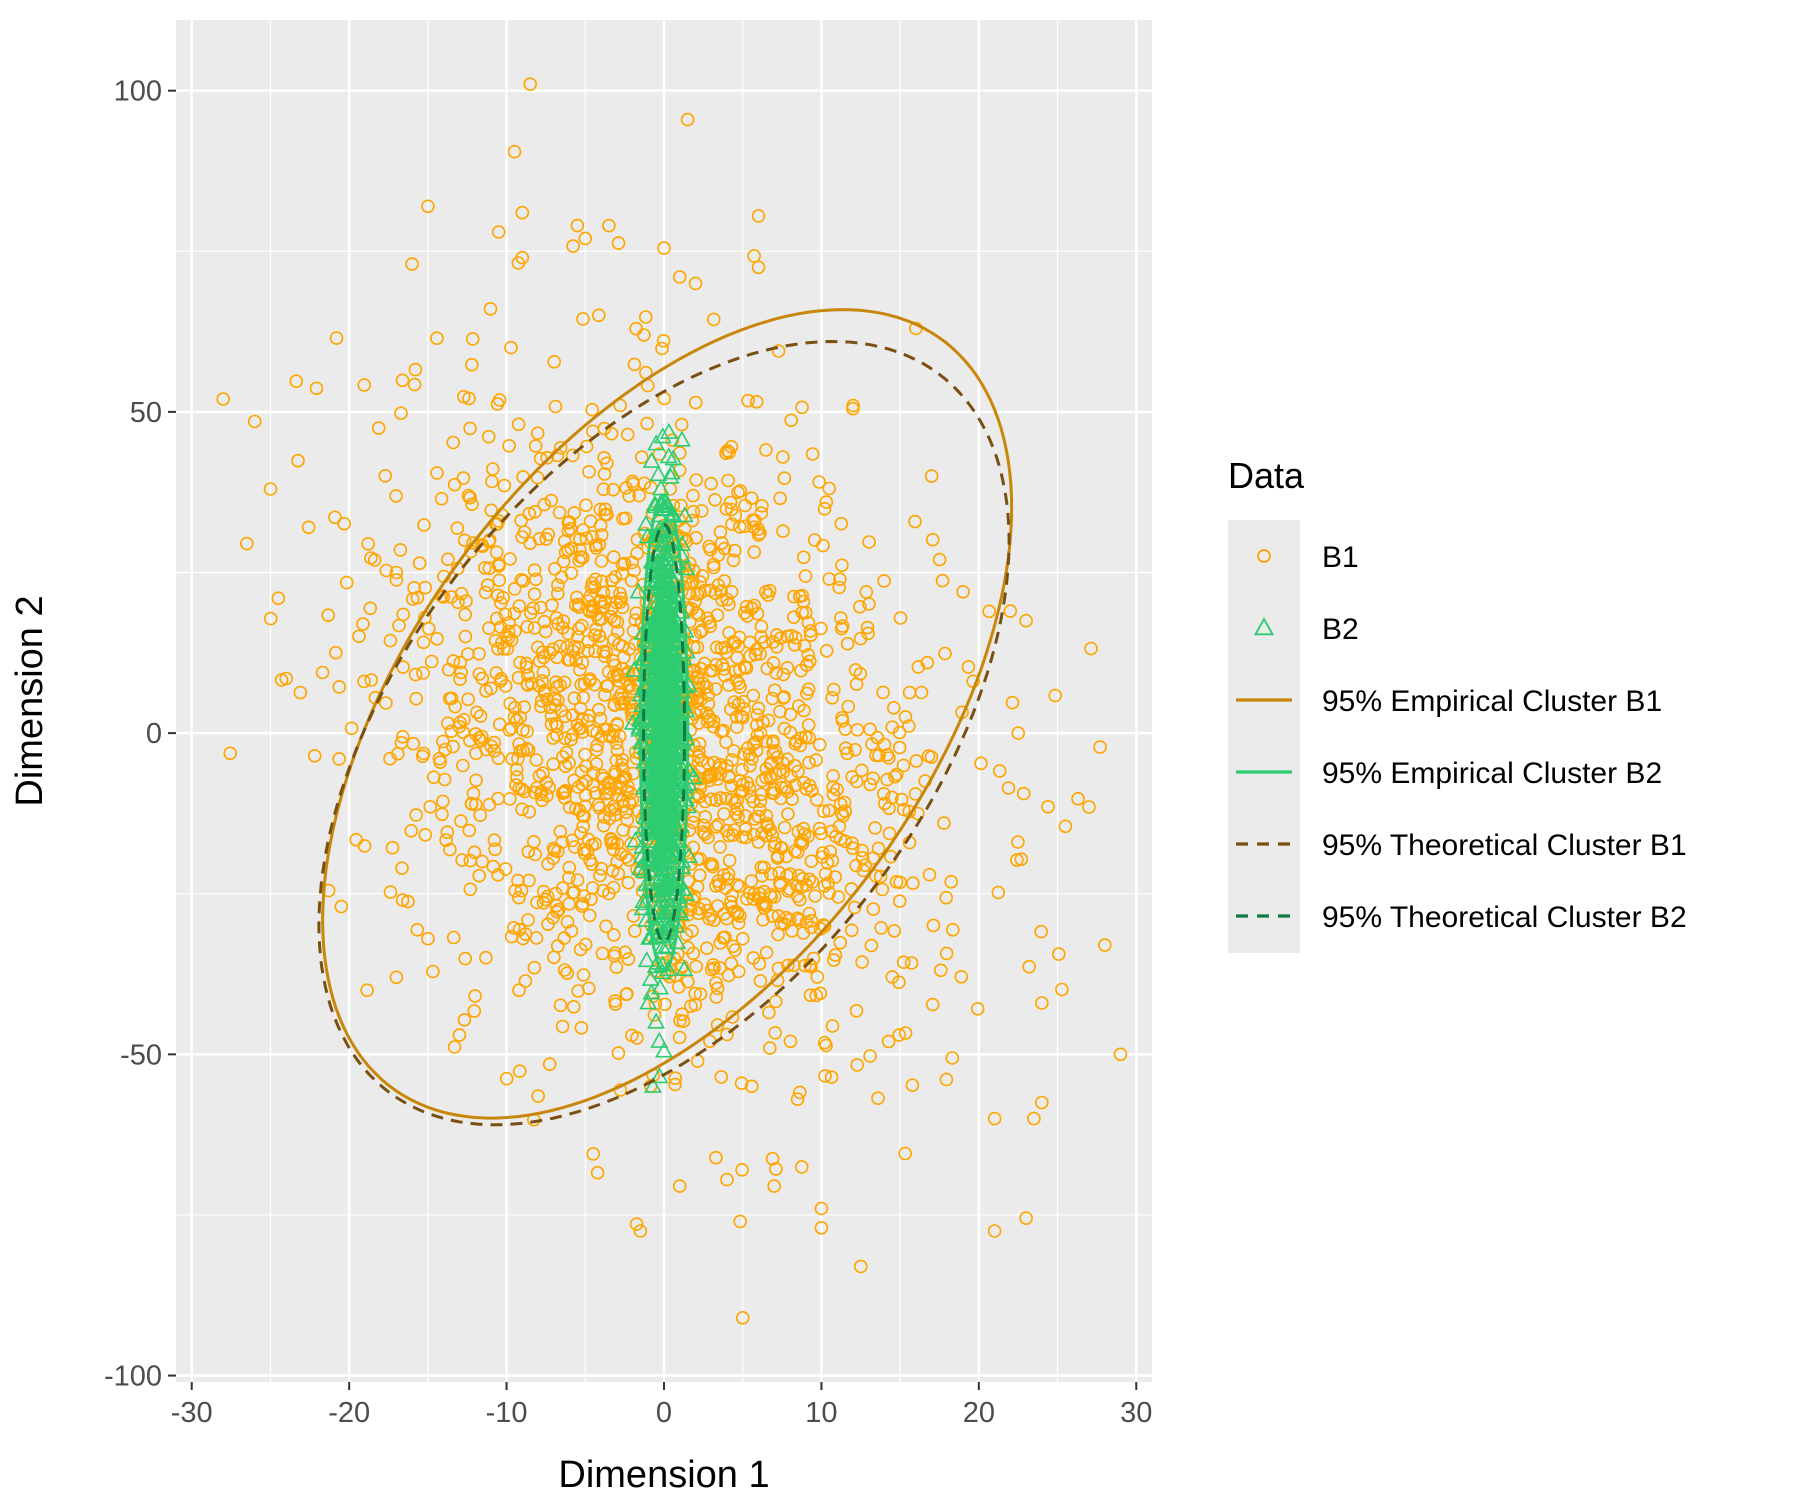 This screenshot has height=1500, width=1800. Describe the element at coordinates (1492, 773) in the screenshot. I see `legend-label-empirical-b2: 95% Empirical Cluster B2` at that location.